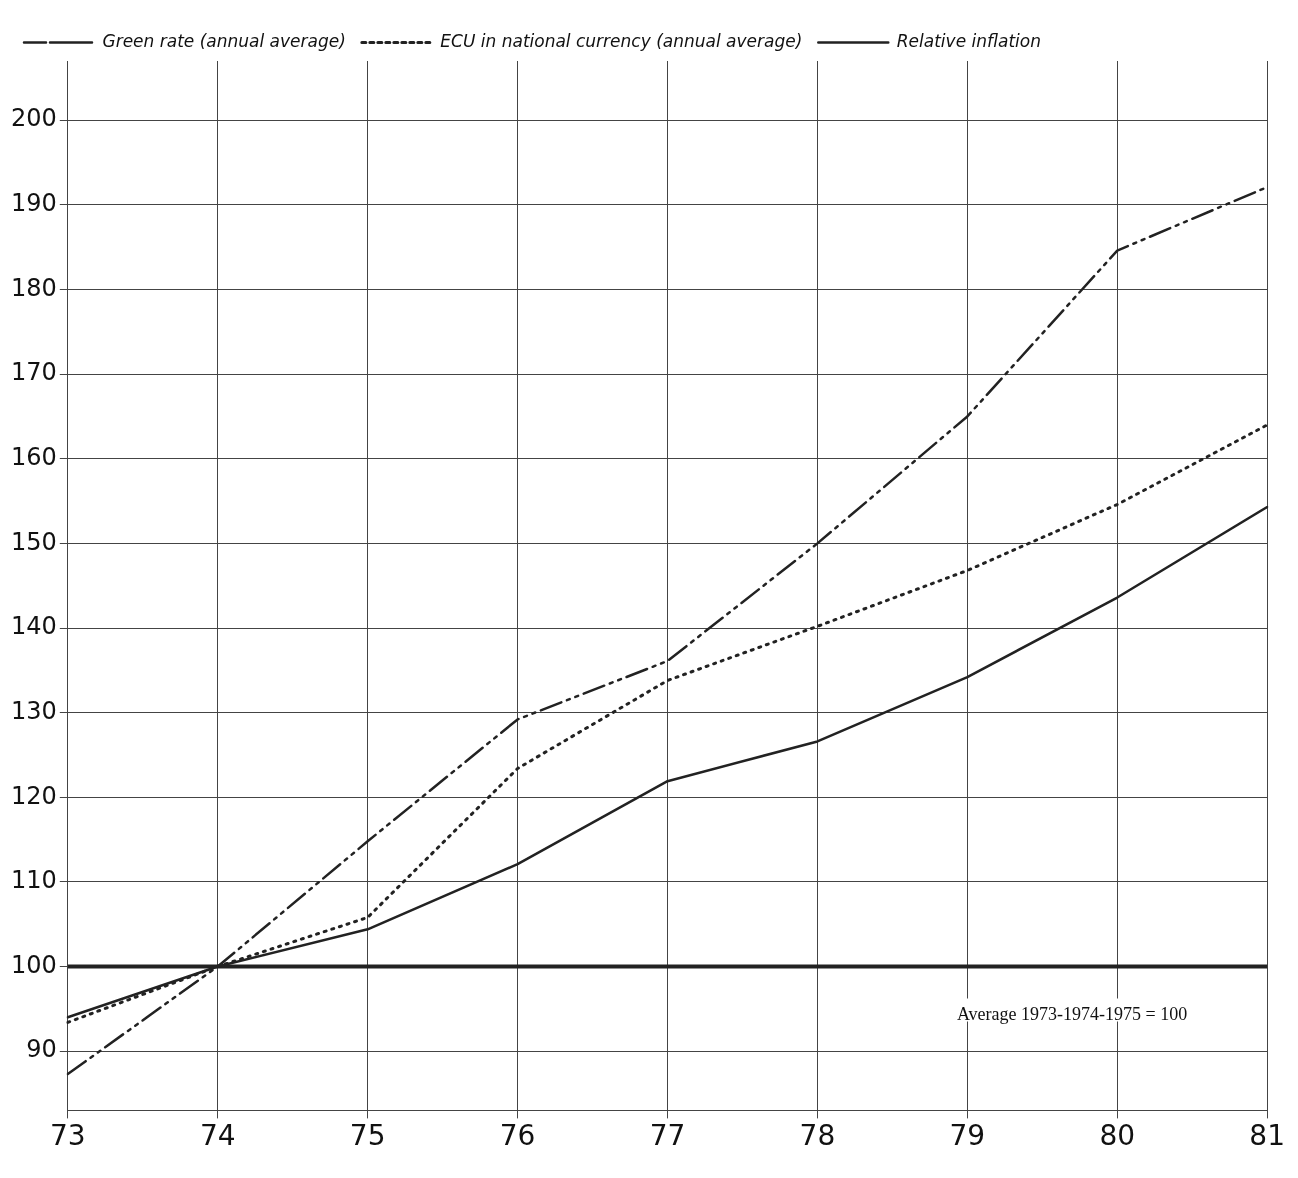 This screenshot has height=1178, width=1298. I want to click on y-tick-label: 120, so click(34, 795).